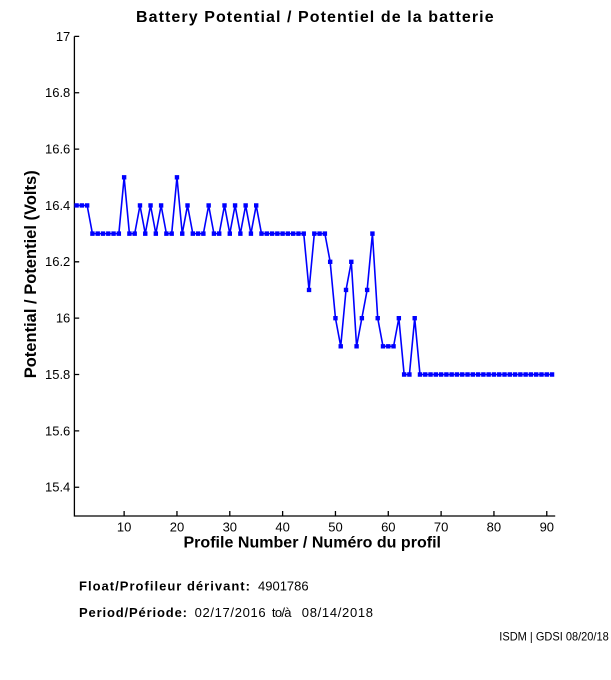  What do you see at coordinates (282, 612) in the screenshot?
I see `svg-text: to/à` at bounding box center [282, 612].